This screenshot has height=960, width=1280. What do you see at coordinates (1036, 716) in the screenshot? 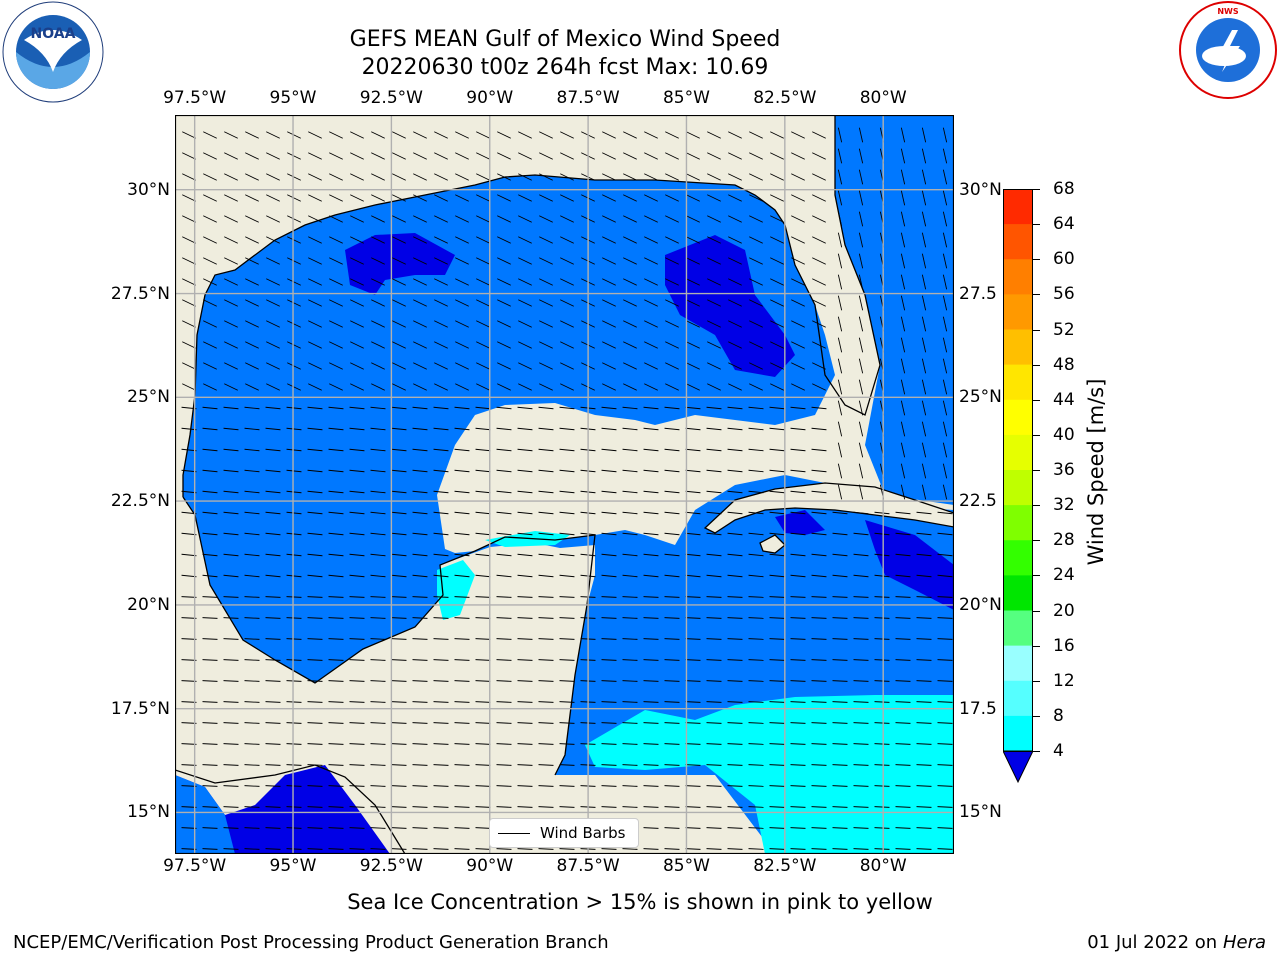
I see `colorbar-tick-mark` at bounding box center [1036, 716].